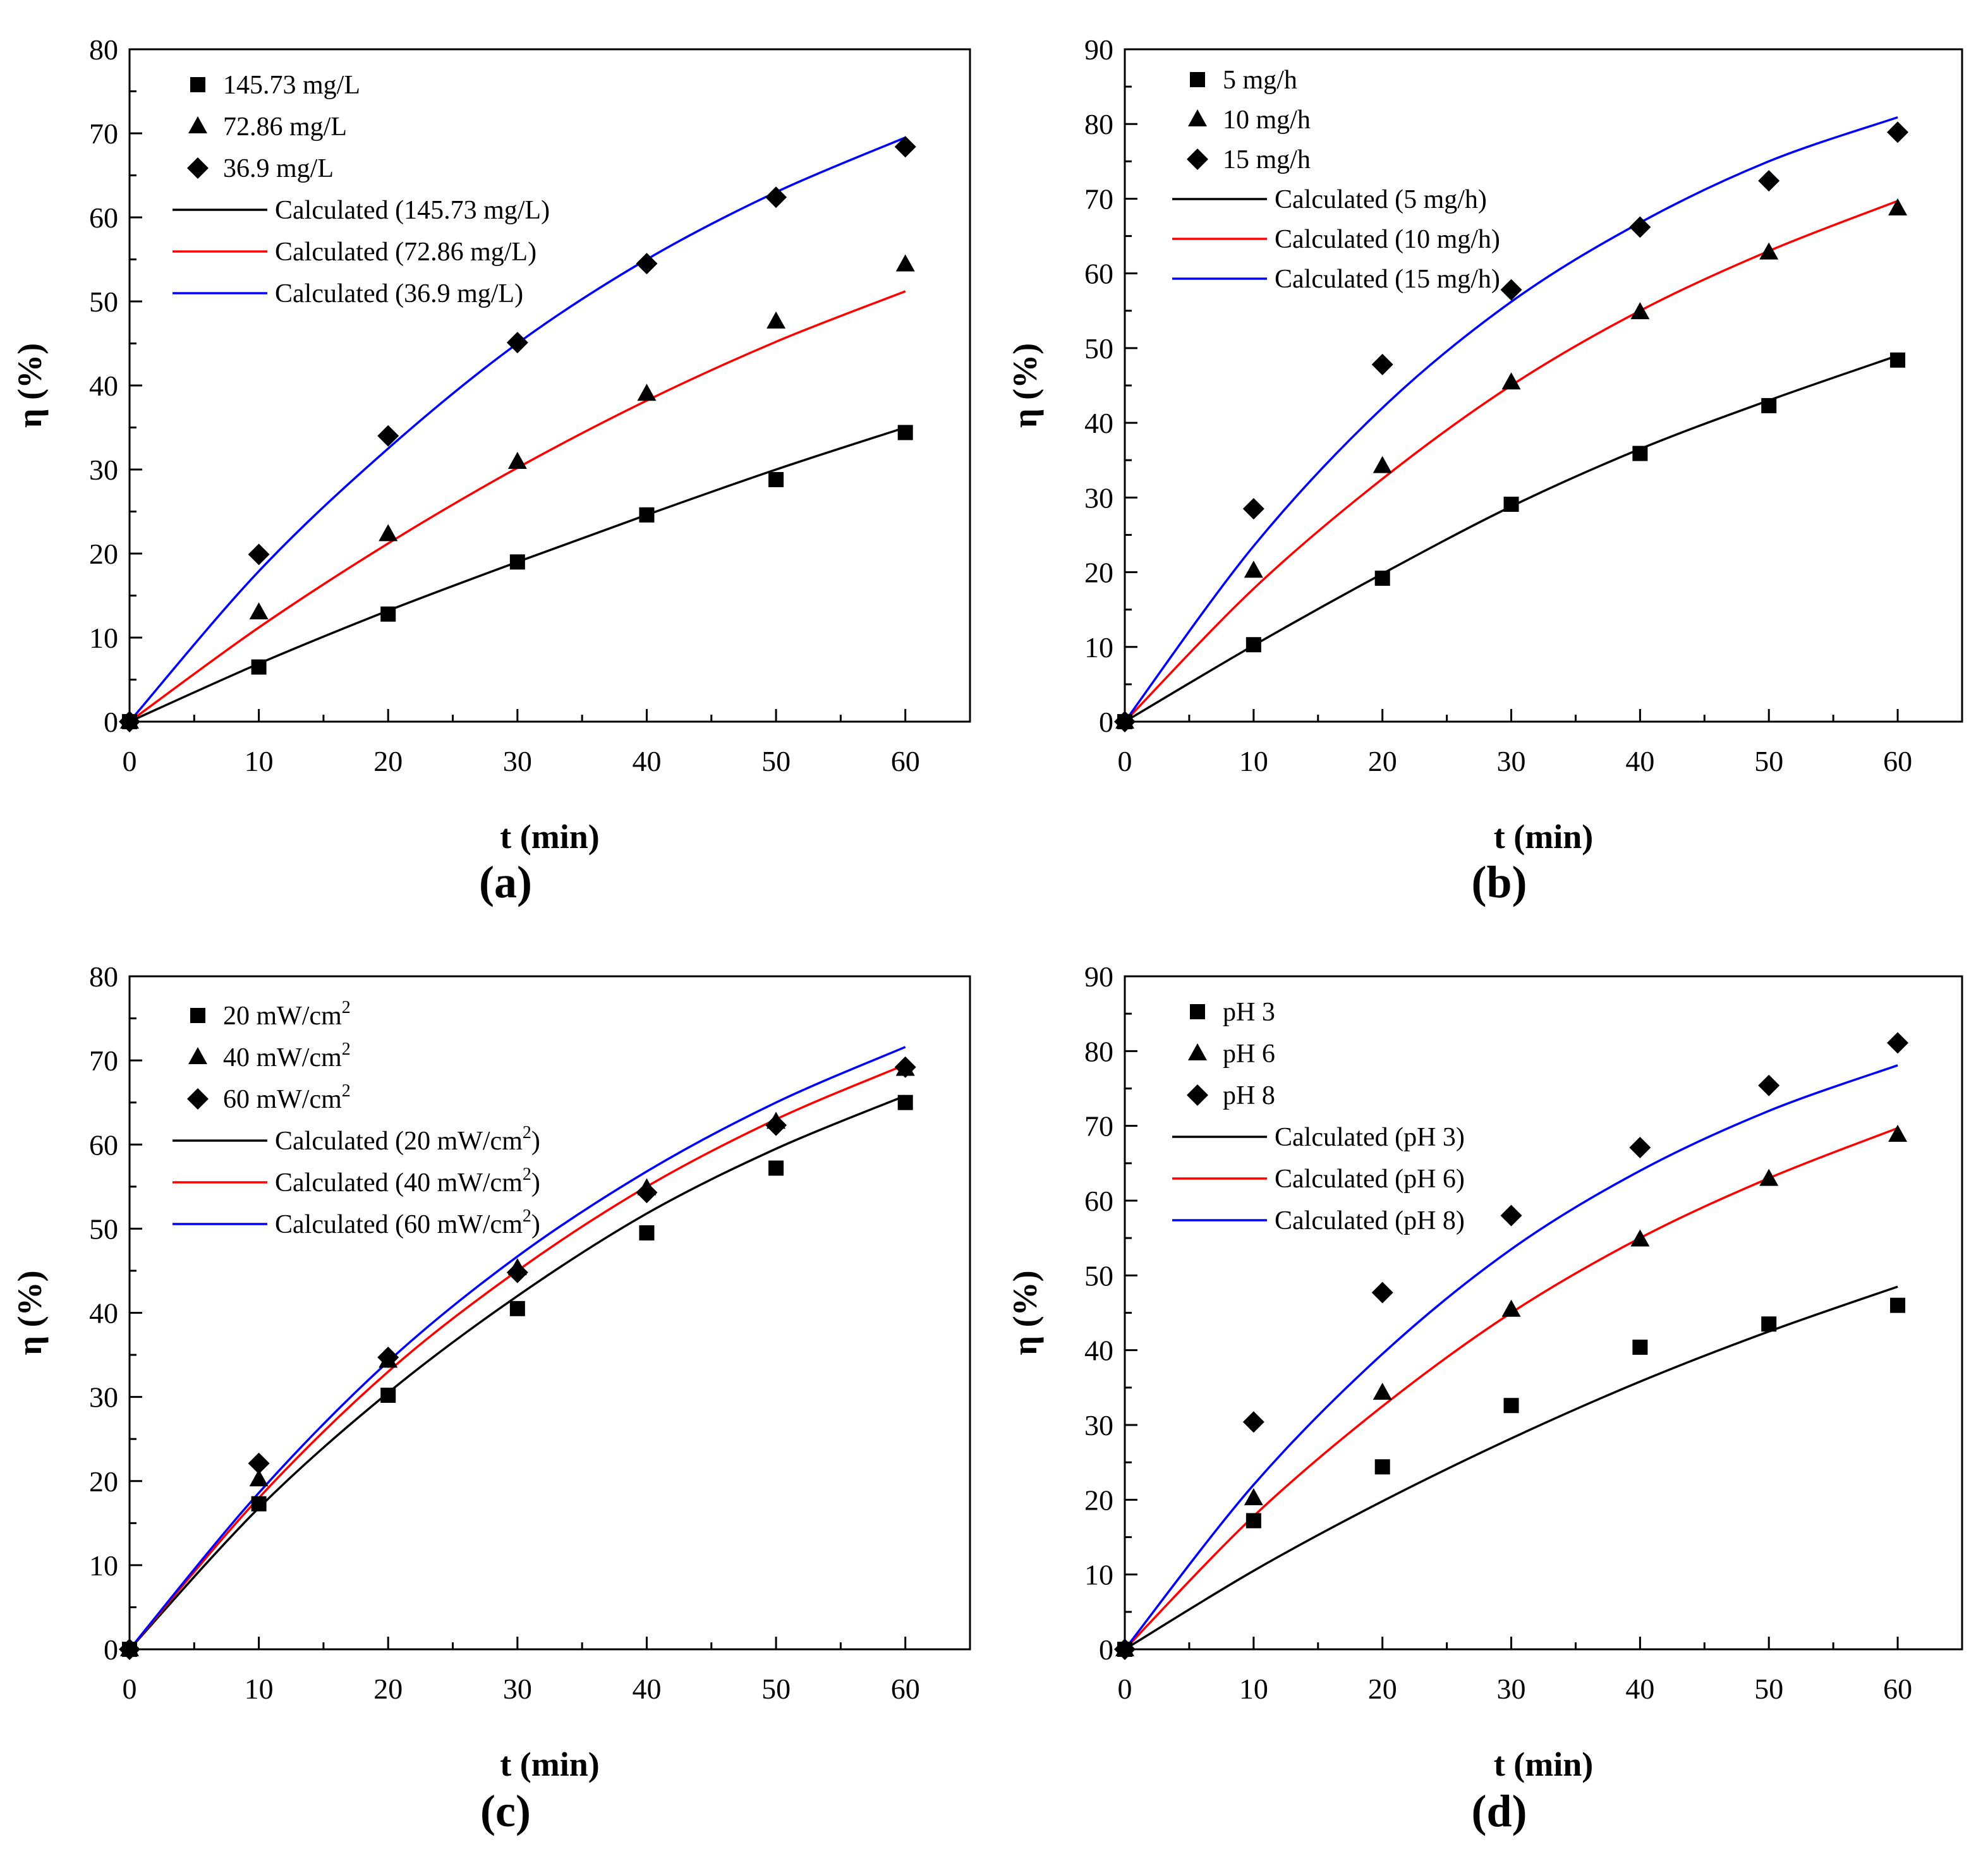 Image resolution: width=1988 pixels, height=1873 pixels. What do you see at coordinates (1499, 1811) in the screenshot?
I see `panel-label: (d)` at bounding box center [1499, 1811].